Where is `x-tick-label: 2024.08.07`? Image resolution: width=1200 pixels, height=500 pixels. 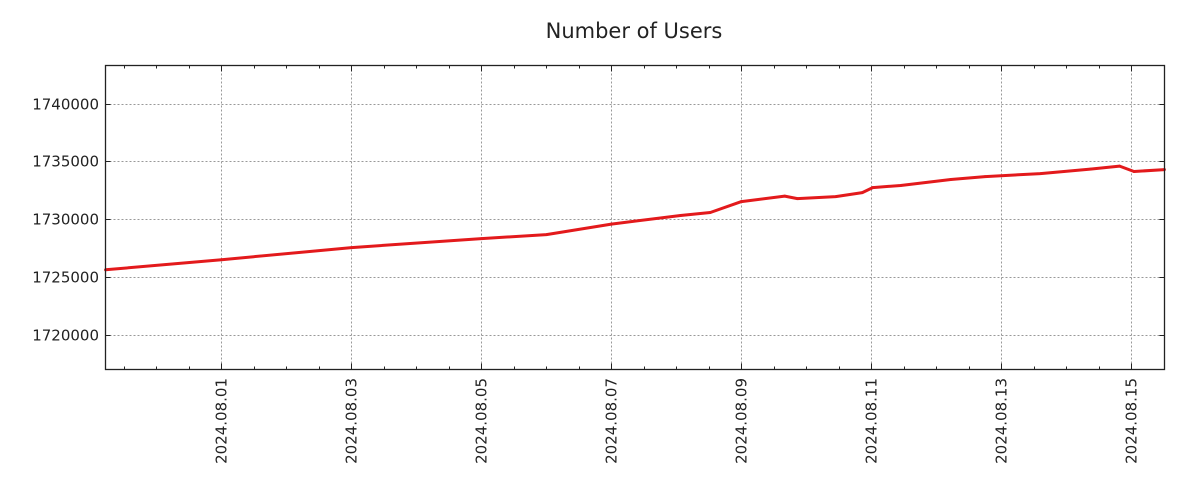
x-tick-label: 2024.08.07 is located at coordinates (612, 421).